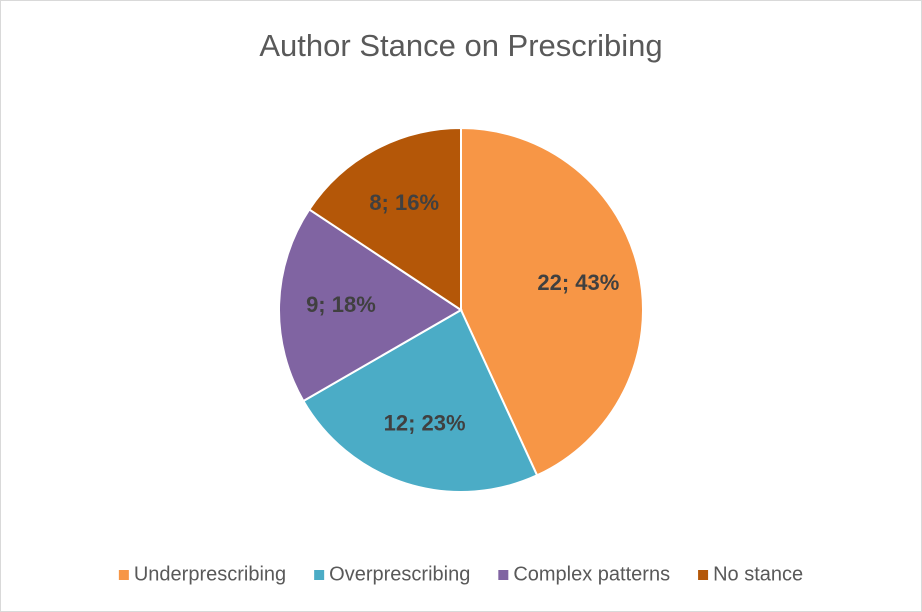  What do you see at coordinates (425, 422) in the screenshot?
I see `data-label: 12; 23%` at bounding box center [425, 422].